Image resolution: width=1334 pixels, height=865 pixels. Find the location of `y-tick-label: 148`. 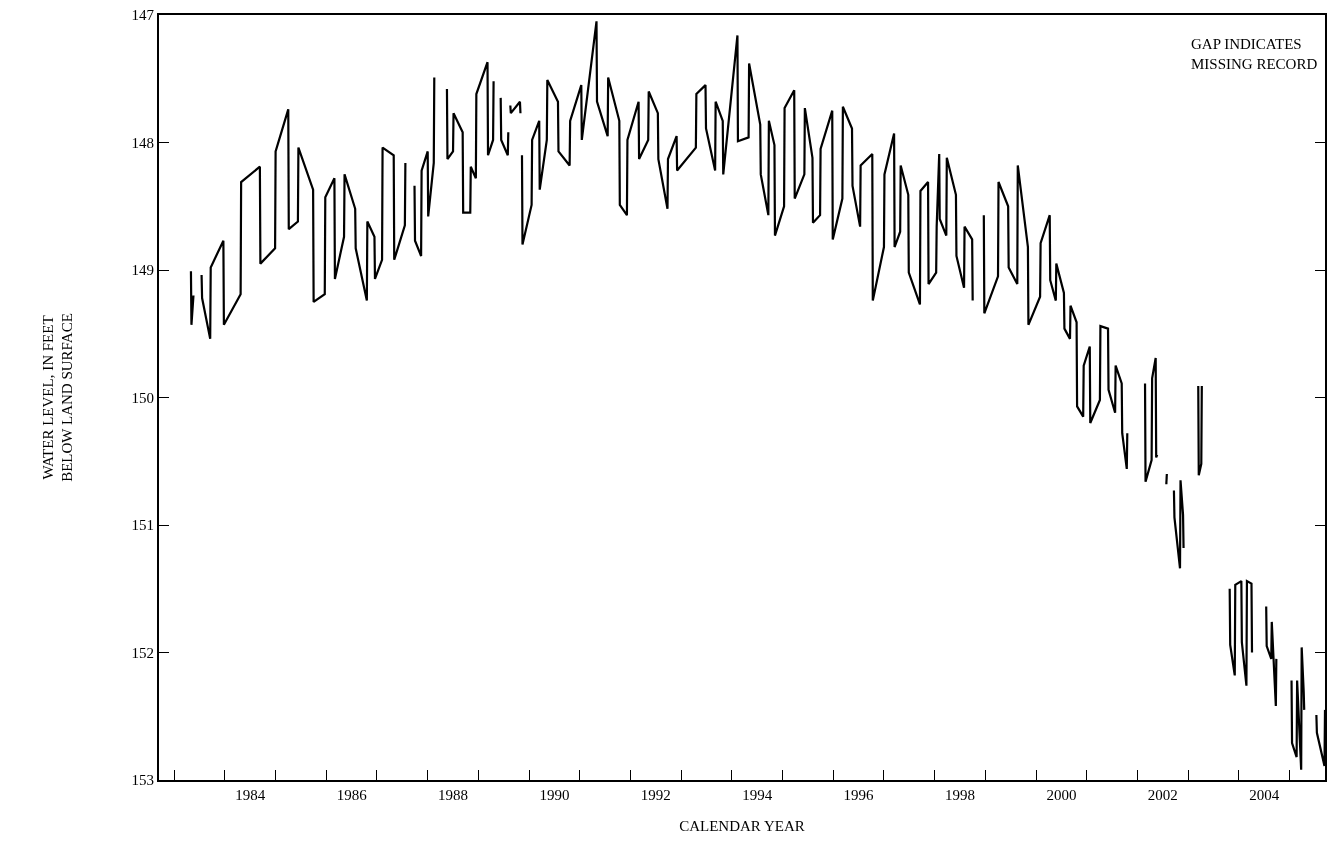

y-tick-label: 148 is located at coordinates (142, 142).